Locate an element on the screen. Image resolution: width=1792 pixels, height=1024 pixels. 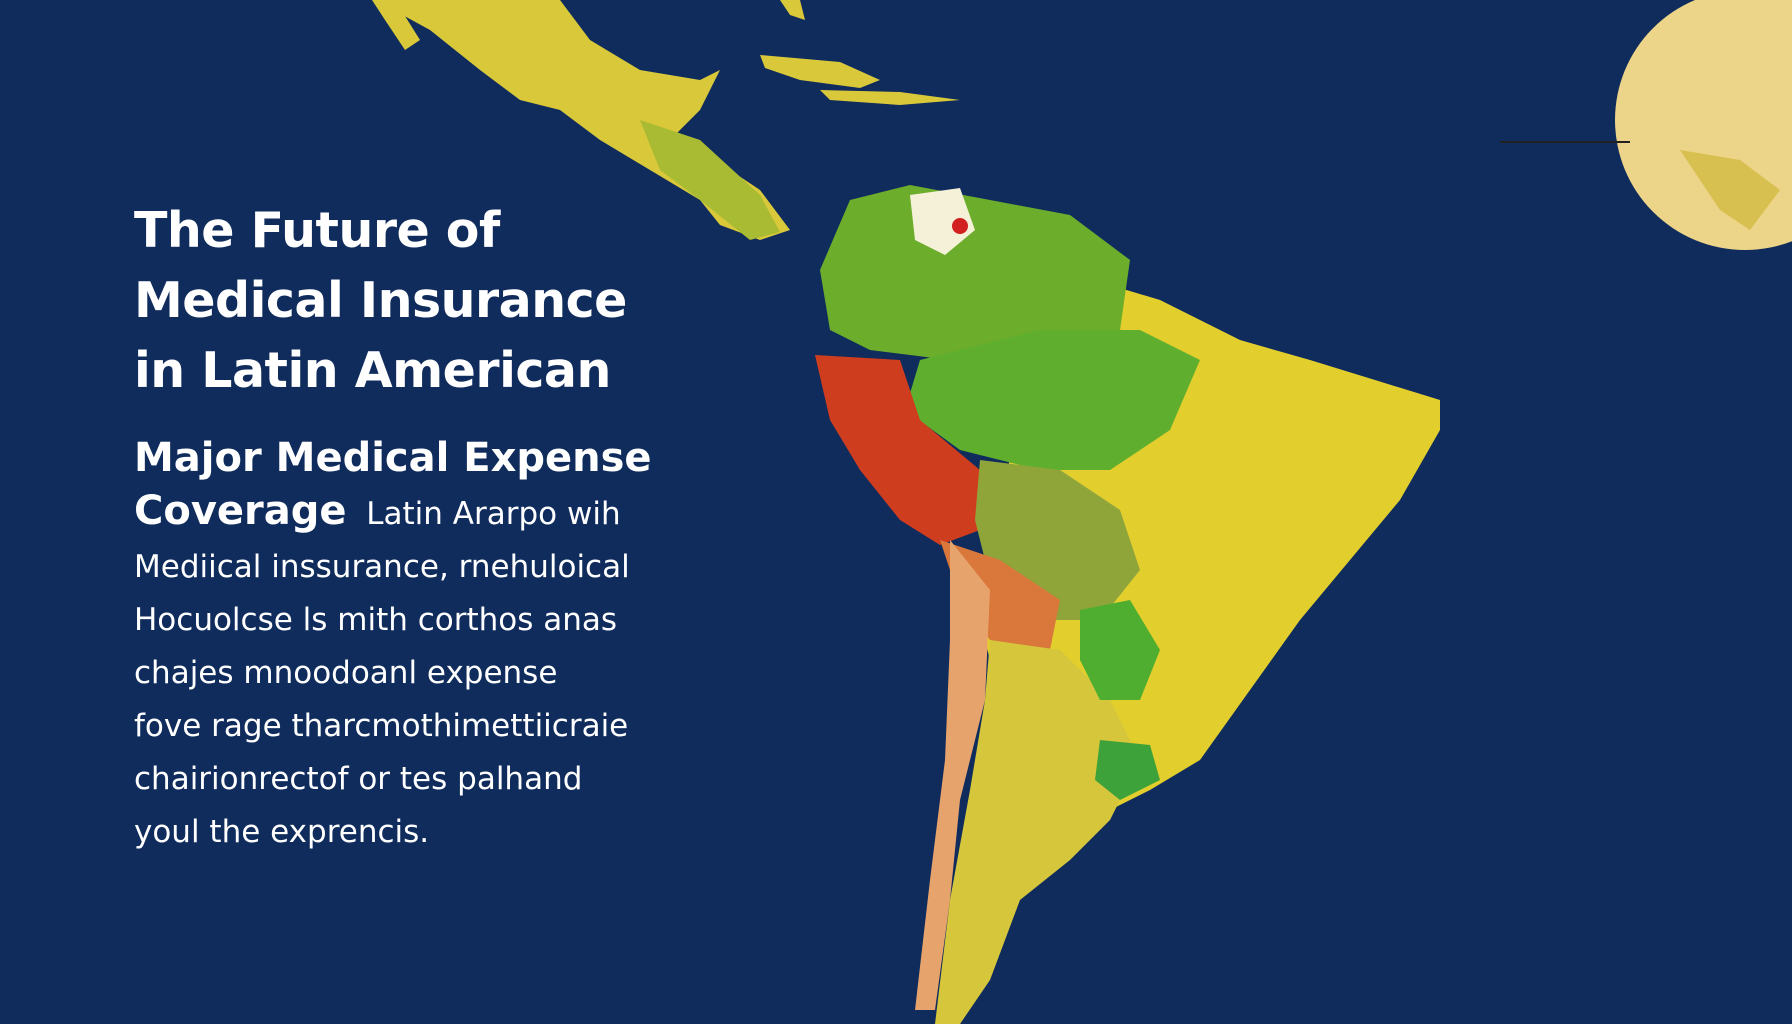
region-amazon is located at coordinates (1052, 400).